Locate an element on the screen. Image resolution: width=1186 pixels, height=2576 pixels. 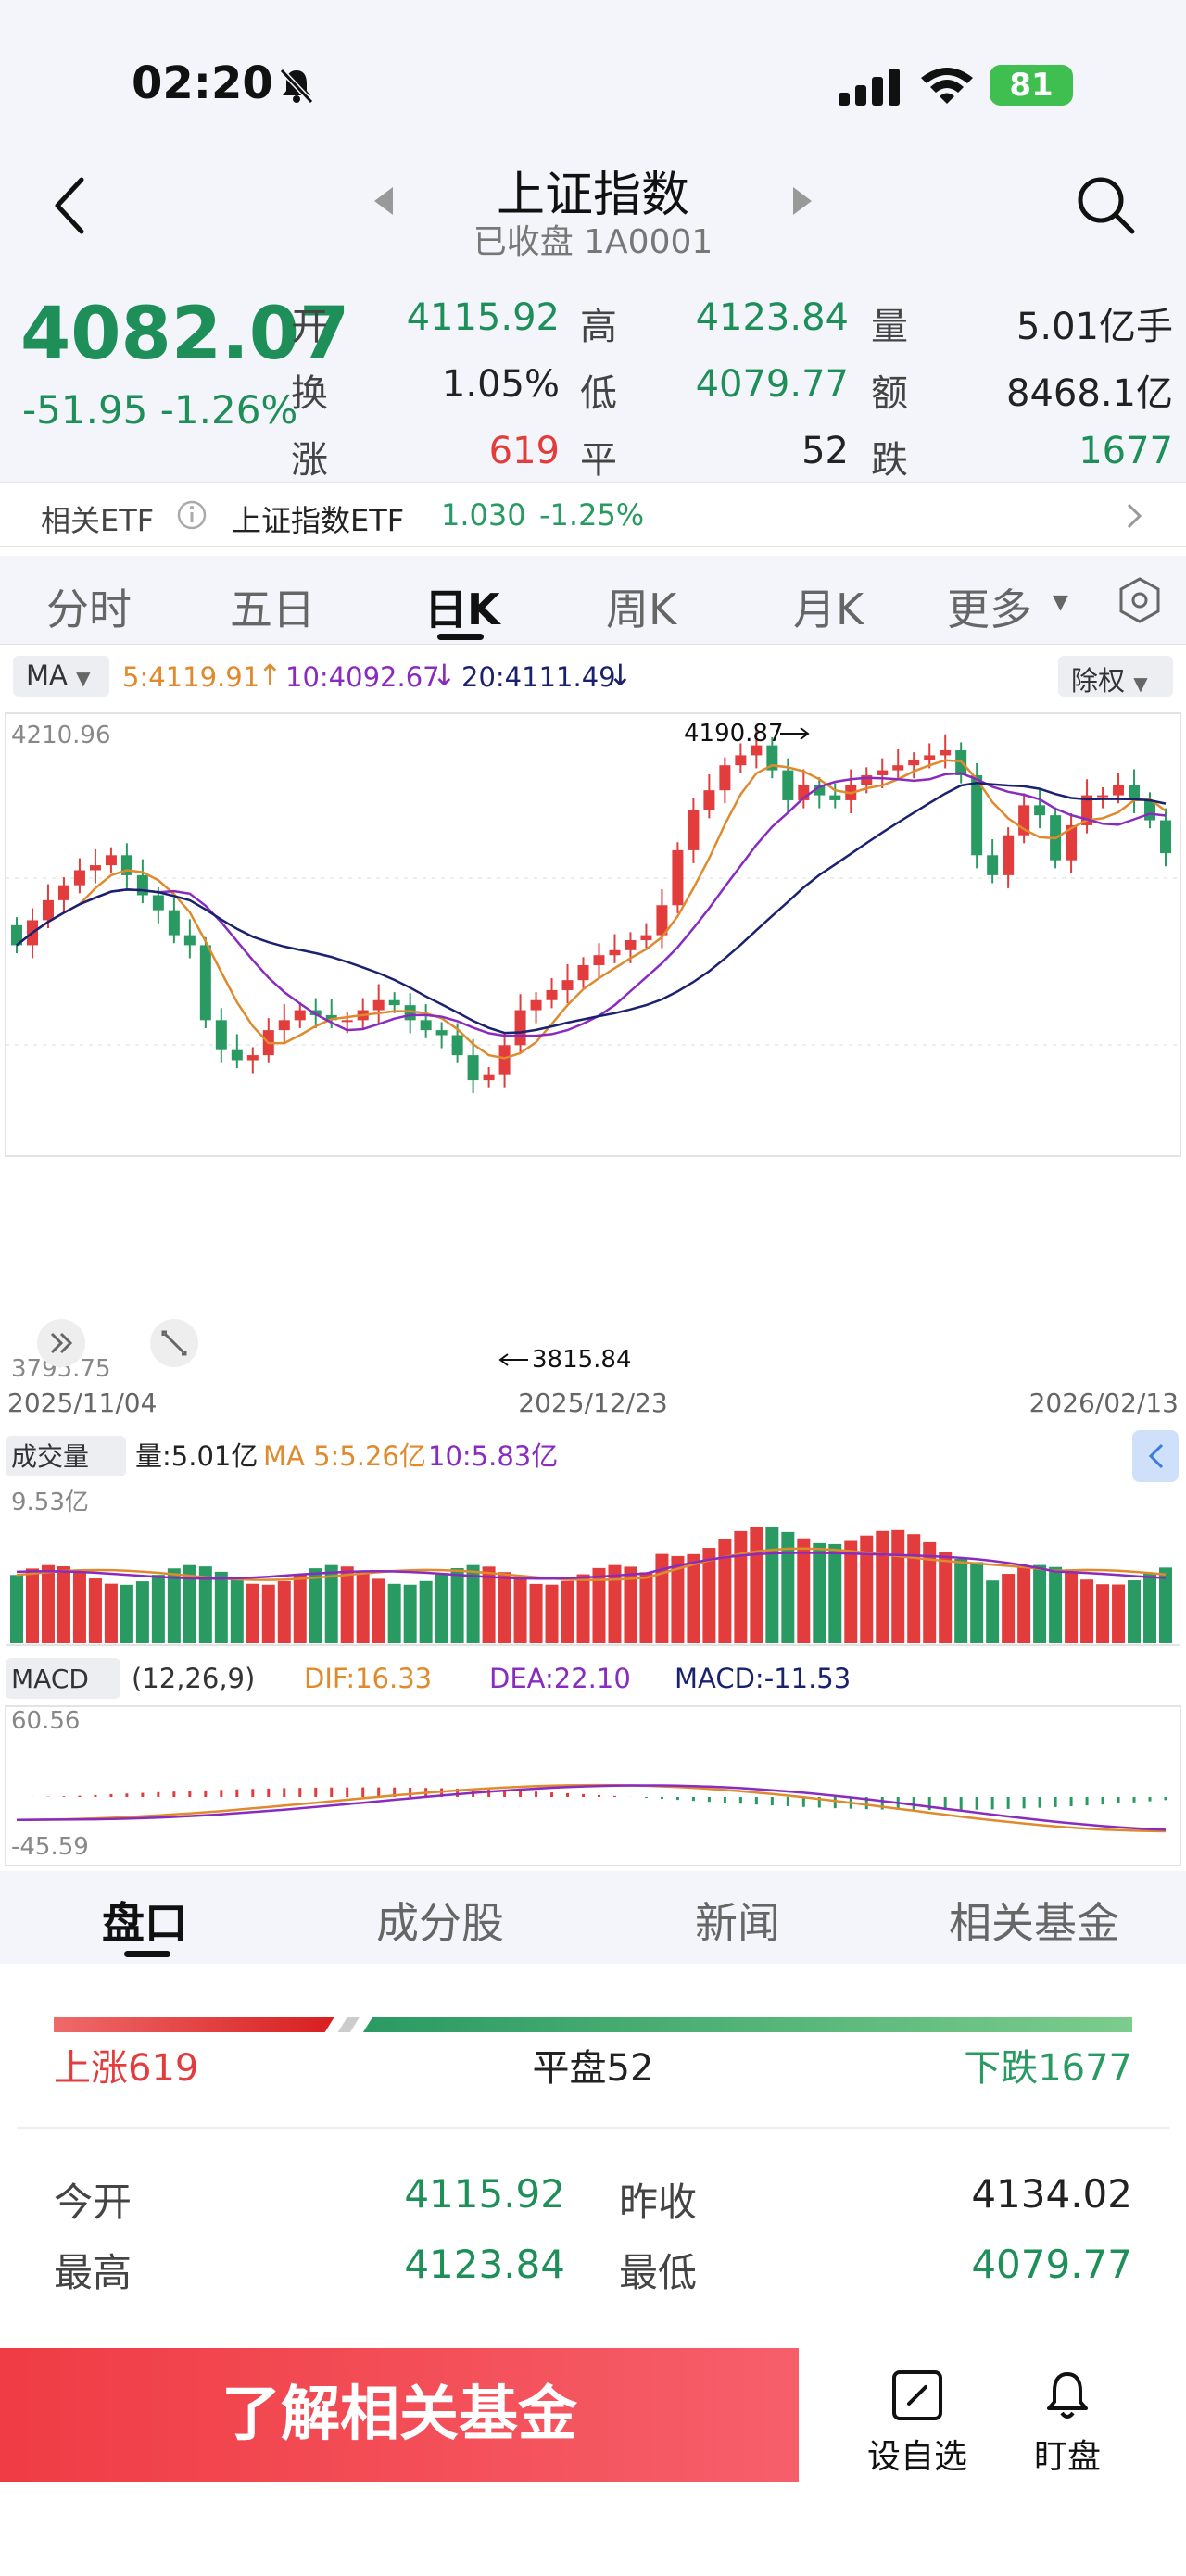
settings-hex-icon is located at coordinates (1140, 600).